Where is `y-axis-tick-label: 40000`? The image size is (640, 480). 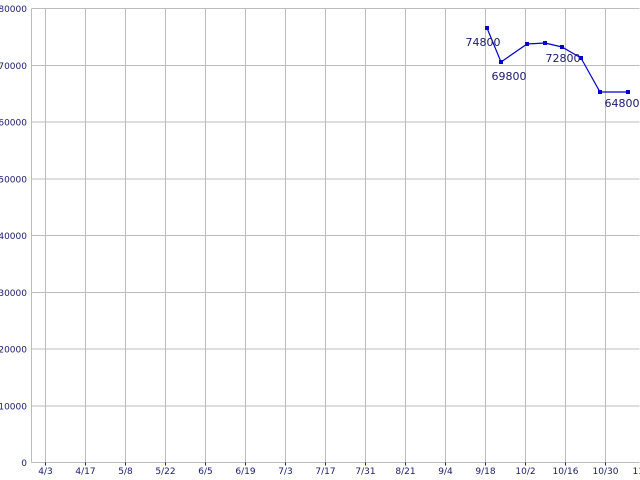
y-axis-tick-label: 40000 is located at coordinates (13, 237).